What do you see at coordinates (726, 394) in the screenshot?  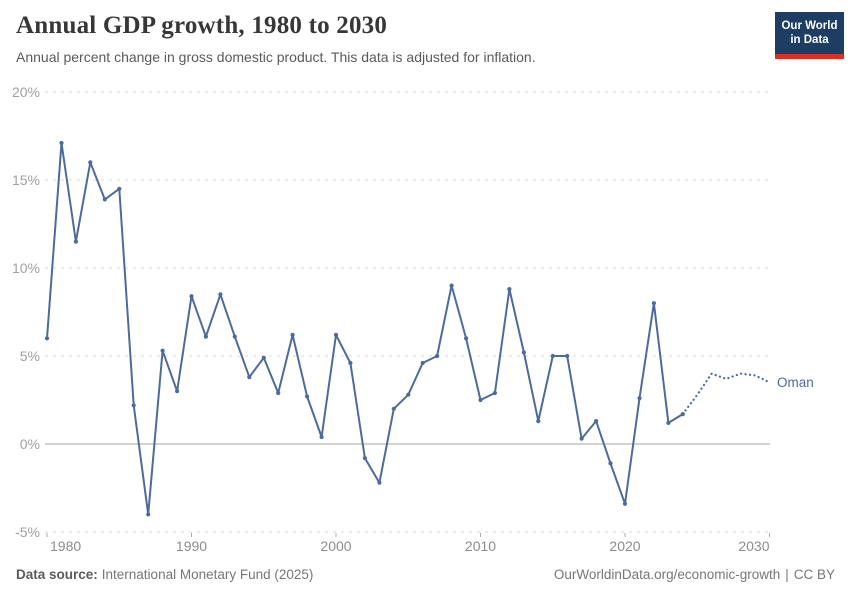 I see `chart-line-projection` at bounding box center [726, 394].